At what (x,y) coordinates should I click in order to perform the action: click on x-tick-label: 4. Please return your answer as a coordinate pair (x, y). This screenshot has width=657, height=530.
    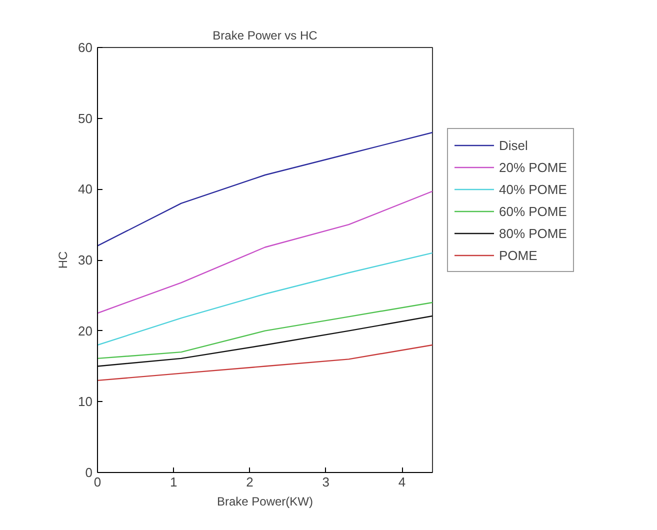
    Looking at the image, I should click on (402, 482).